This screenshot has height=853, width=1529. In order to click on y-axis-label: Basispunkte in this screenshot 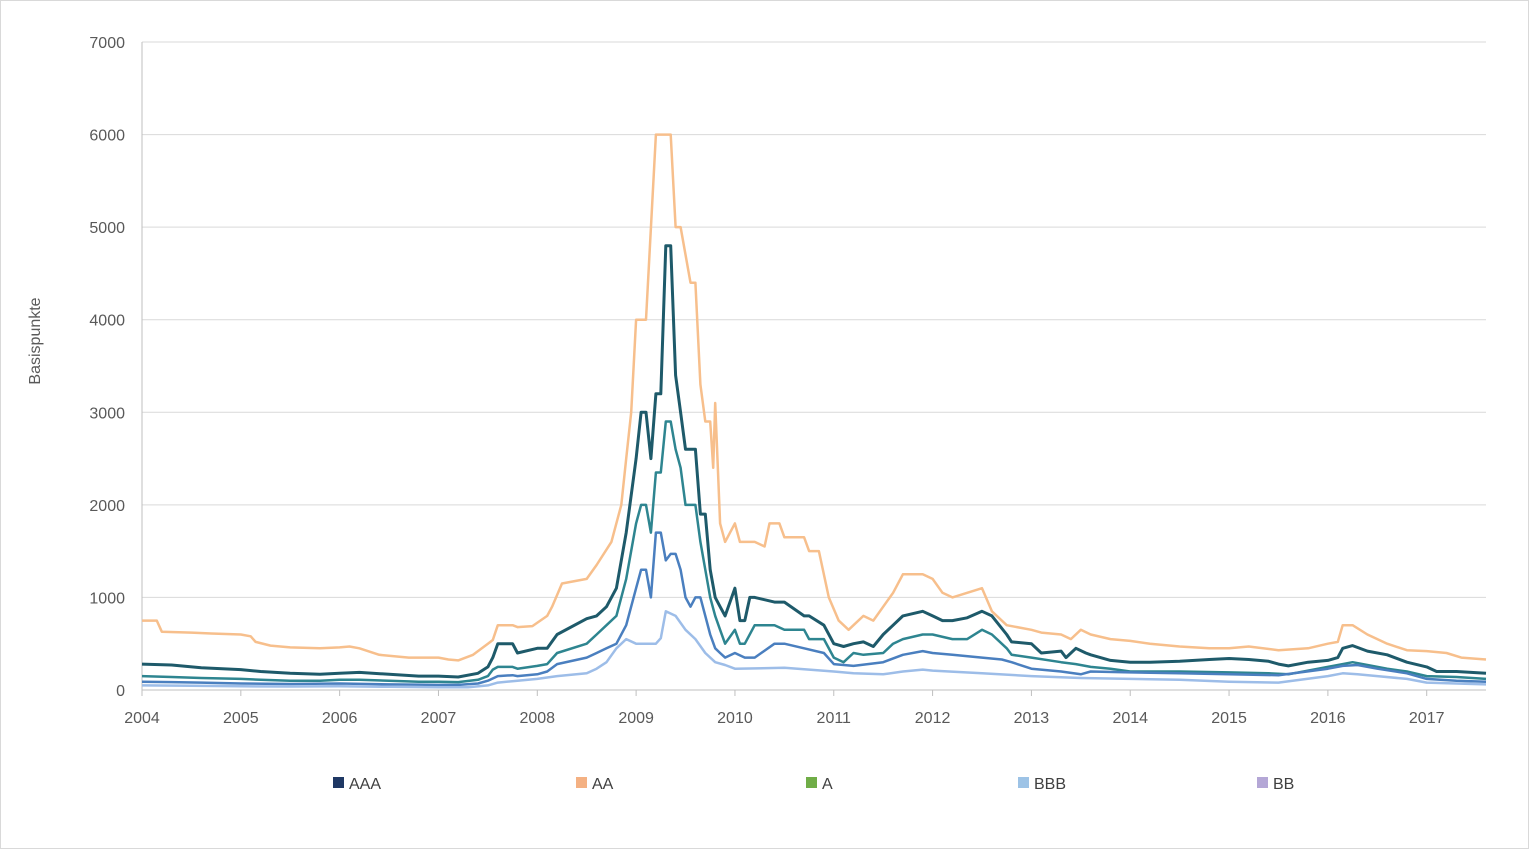, I will do `click(35, 340)`.